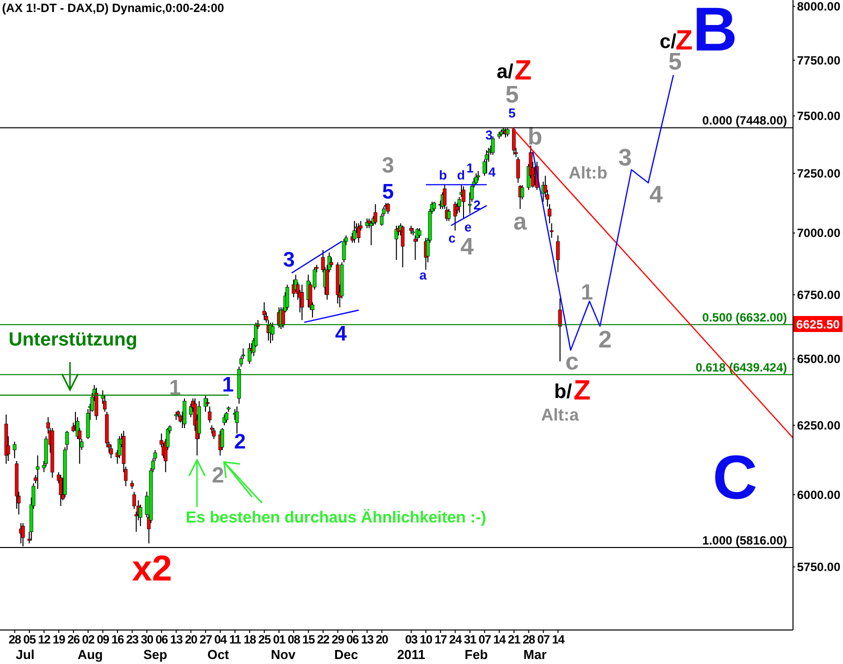  What do you see at coordinates (819, 233) in the screenshot?
I see `y-tick-label: 7000.00` at bounding box center [819, 233].